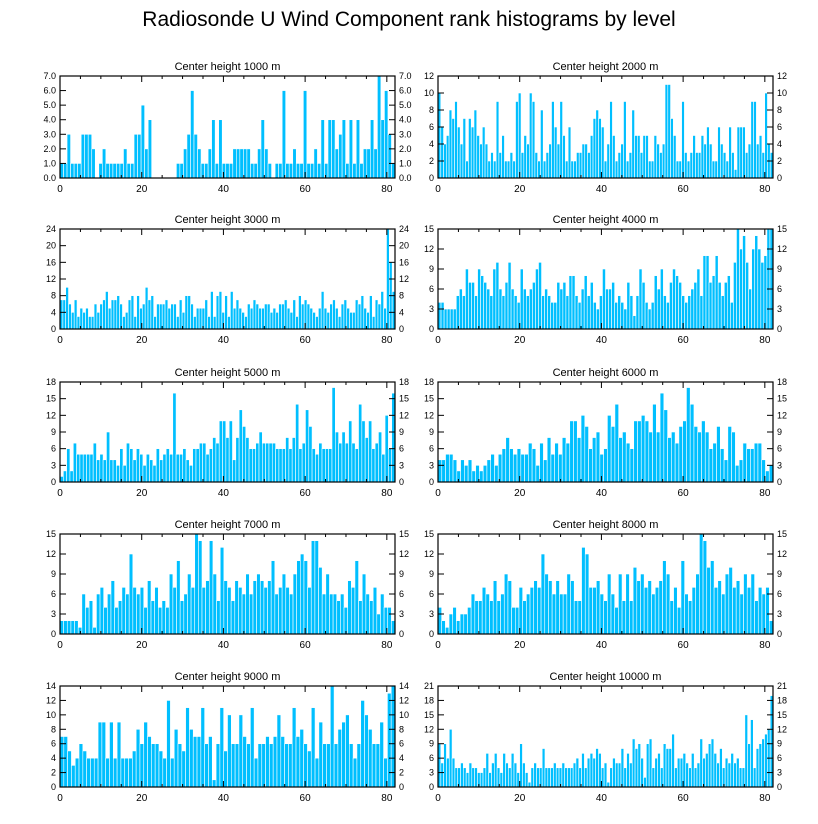 This screenshot has height=824, width=818. I want to click on y-tick-label: 9, so click(431, 432).